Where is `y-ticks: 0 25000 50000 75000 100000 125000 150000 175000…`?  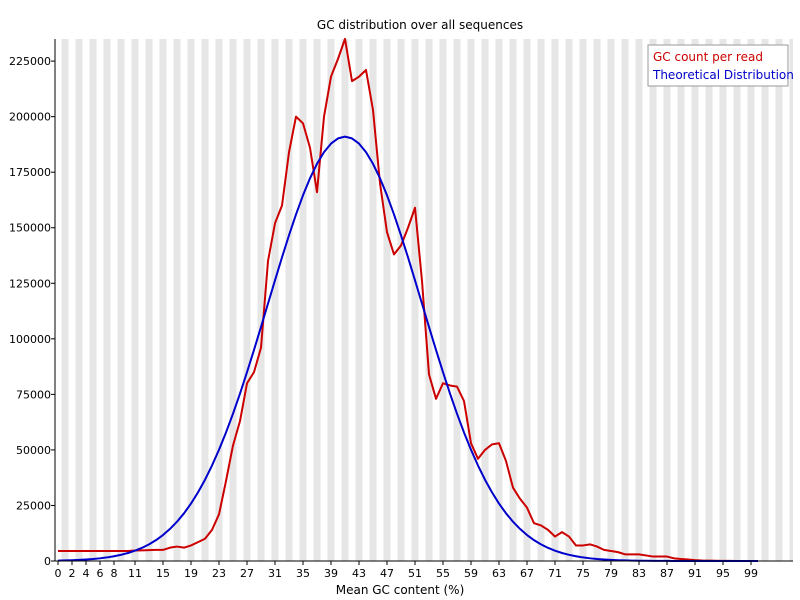
y-ticks: 0 25000 50000 75000 100000 125000 150000 175000… is located at coordinates (32, 311).